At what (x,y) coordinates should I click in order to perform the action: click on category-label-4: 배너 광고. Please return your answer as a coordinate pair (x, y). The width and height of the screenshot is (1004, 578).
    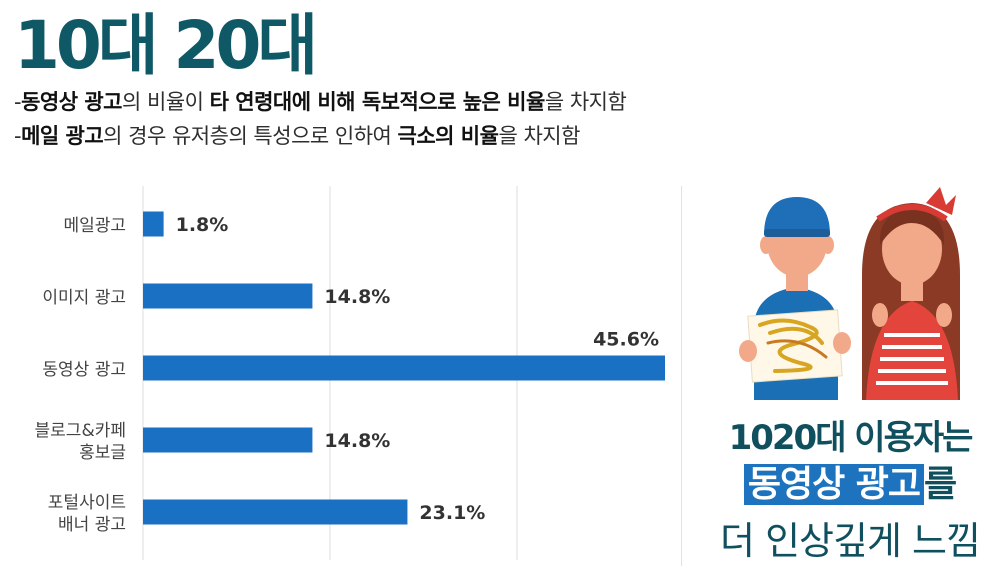
    Looking at the image, I should click on (92, 525).